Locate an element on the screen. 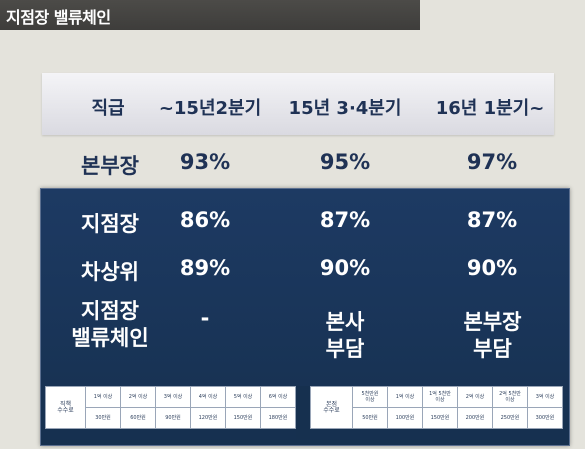 This screenshot has height=449, width=585. page-title: 지점장 밸류체인 is located at coordinates (58, 17).